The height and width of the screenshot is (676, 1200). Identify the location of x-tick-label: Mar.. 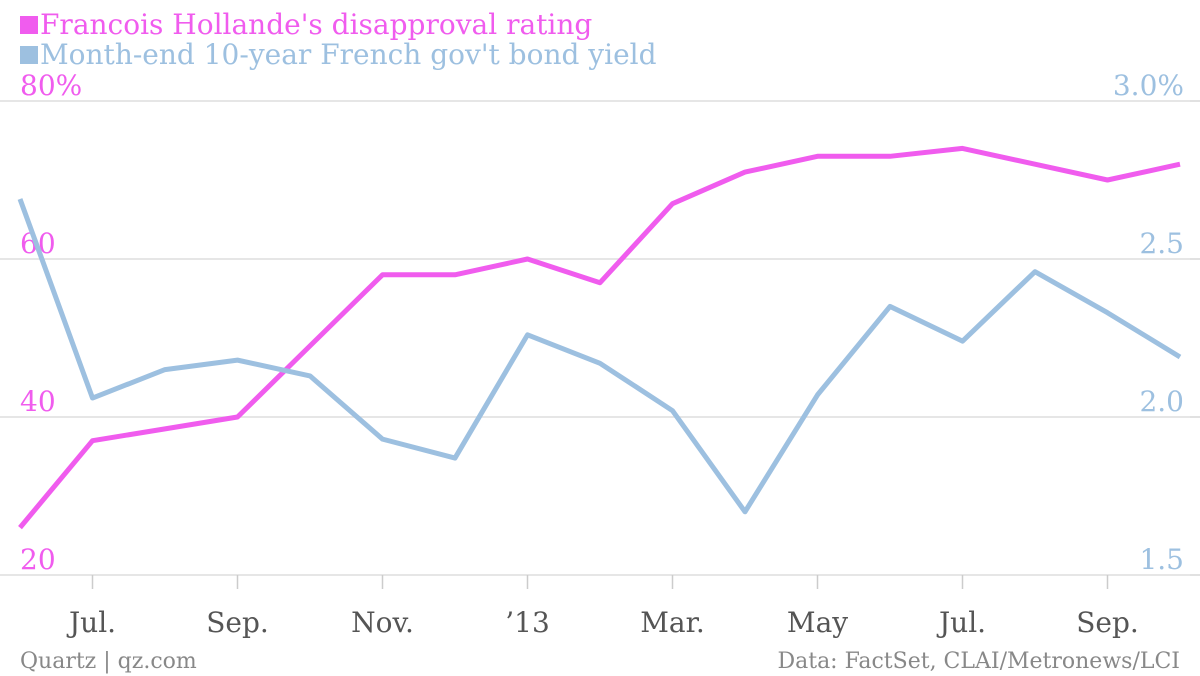
(672, 622).